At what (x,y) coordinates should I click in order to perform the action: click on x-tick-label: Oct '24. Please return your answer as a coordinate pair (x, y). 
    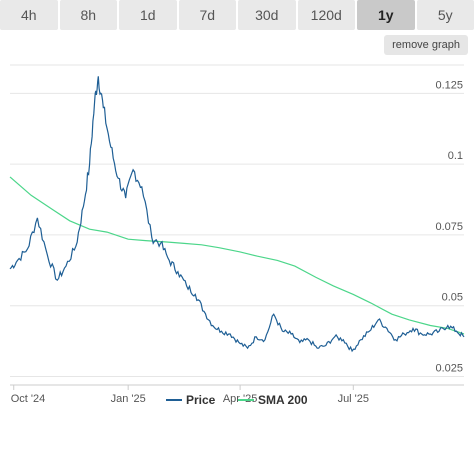
    Looking at the image, I should click on (28, 399).